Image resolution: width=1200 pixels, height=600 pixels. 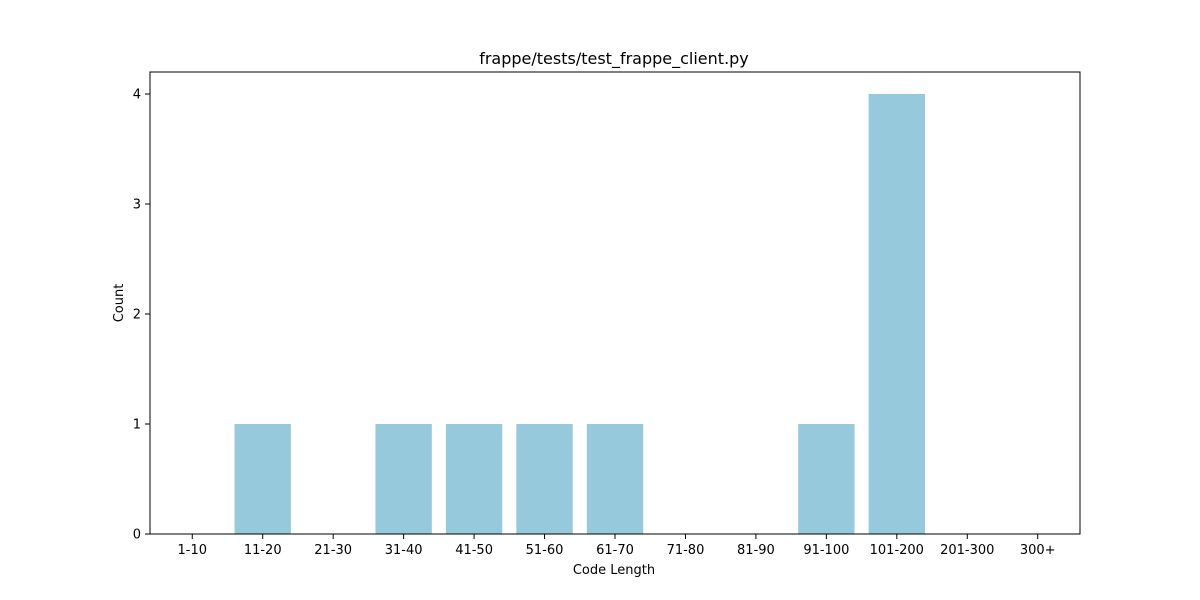 What do you see at coordinates (545, 550) in the screenshot?
I see `x-tick-label: 51-60` at bounding box center [545, 550].